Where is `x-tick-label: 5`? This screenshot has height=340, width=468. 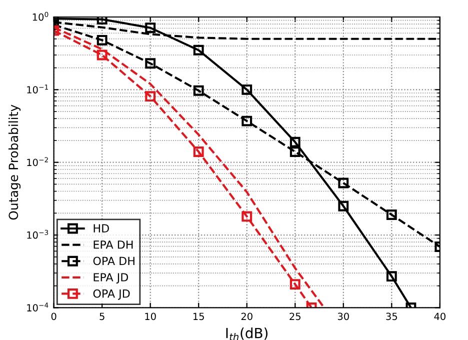
x-tick-label: 5 is located at coordinates (102, 316).